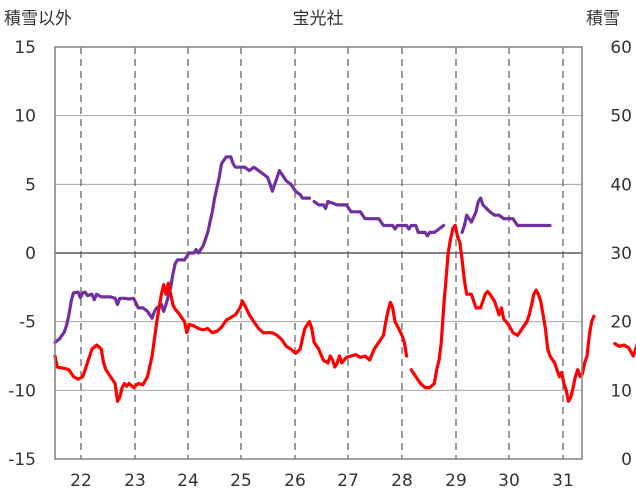 This screenshot has height=501, width=636. What do you see at coordinates (402, 481) in the screenshot?
I see `x-tick-label: 28` at bounding box center [402, 481].